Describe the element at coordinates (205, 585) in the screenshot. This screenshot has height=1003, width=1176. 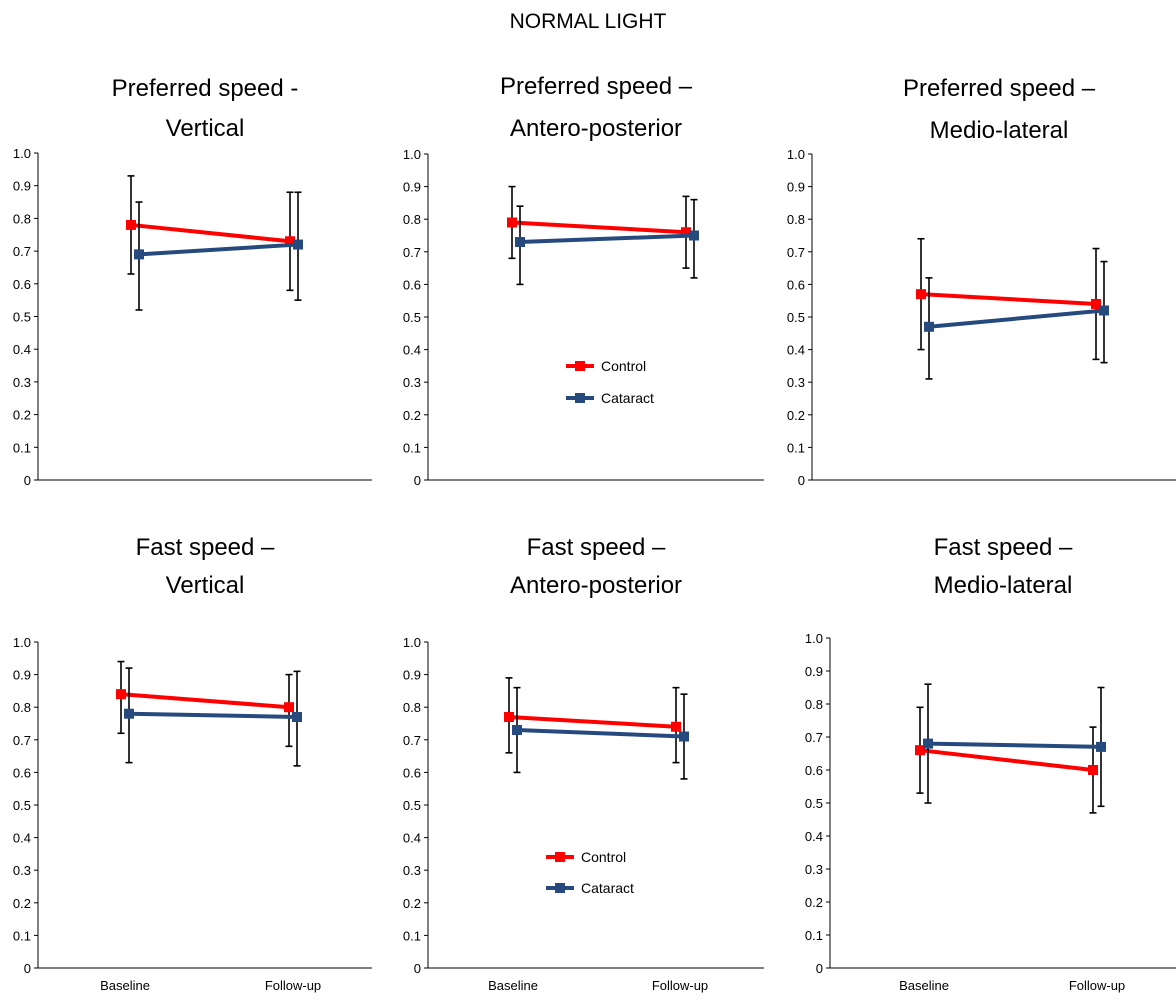
I see `chart-title-line: Vertical` at that location.